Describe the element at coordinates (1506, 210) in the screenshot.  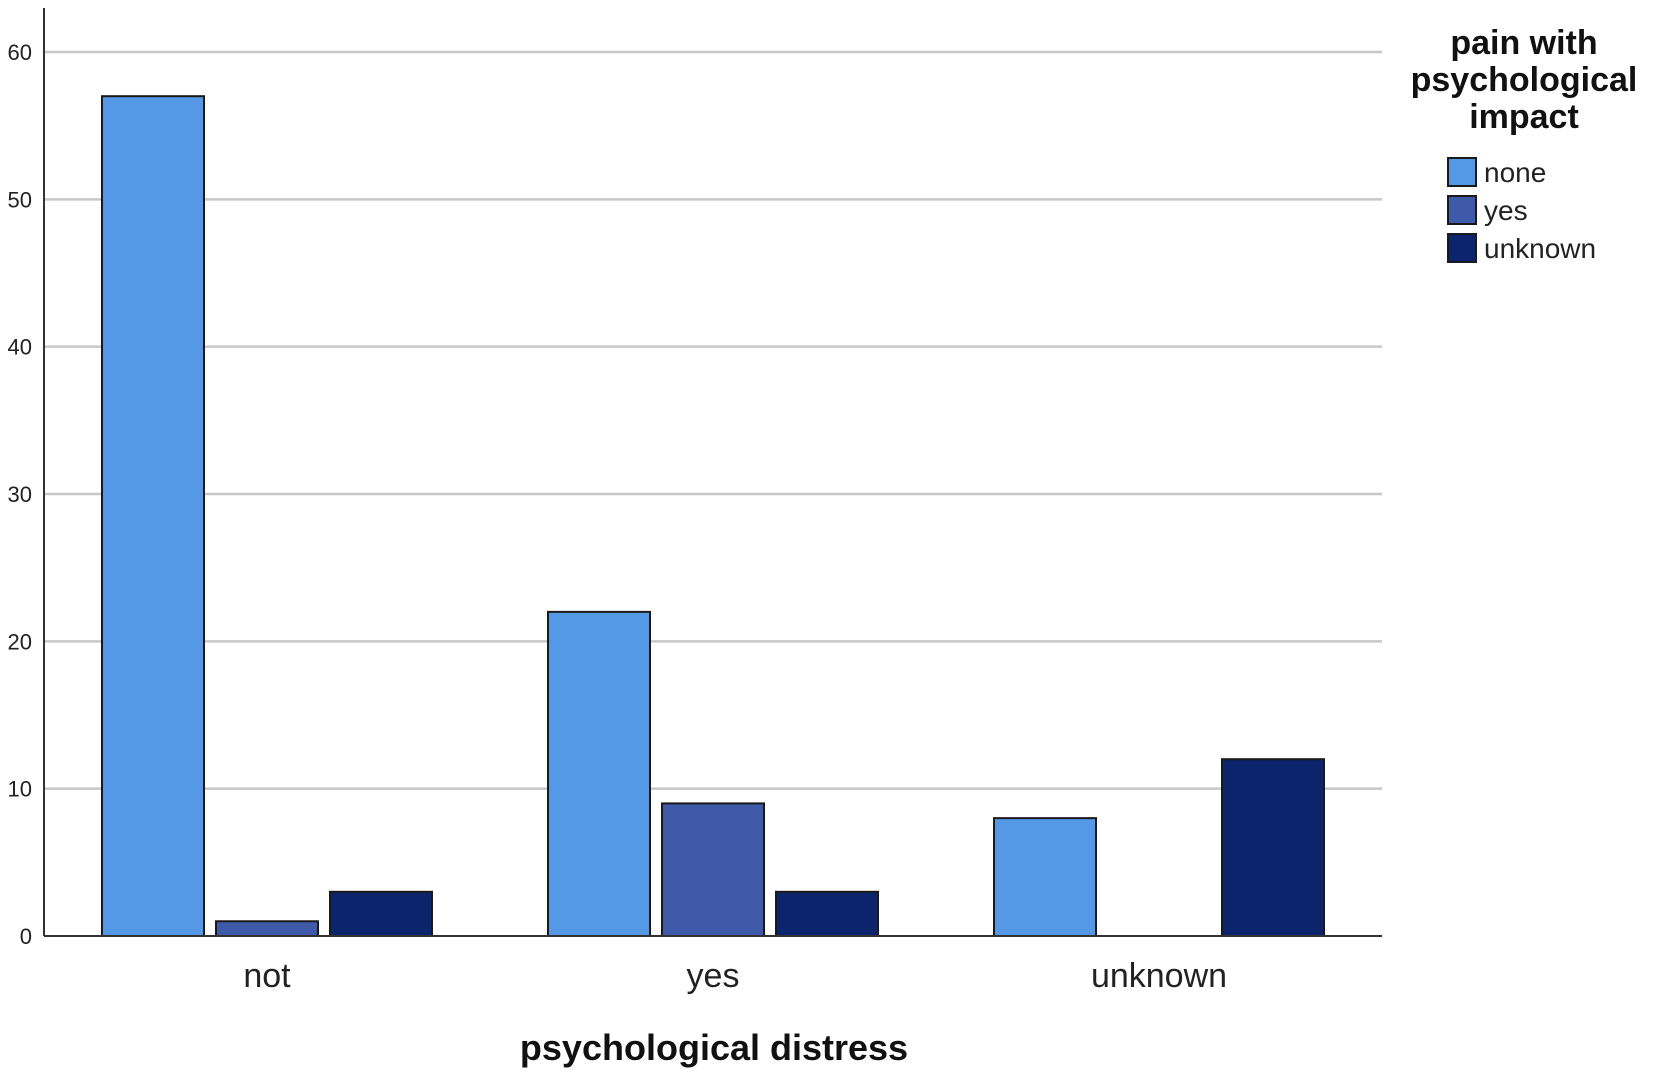
I see `legend-label-yes: yes` at that location.